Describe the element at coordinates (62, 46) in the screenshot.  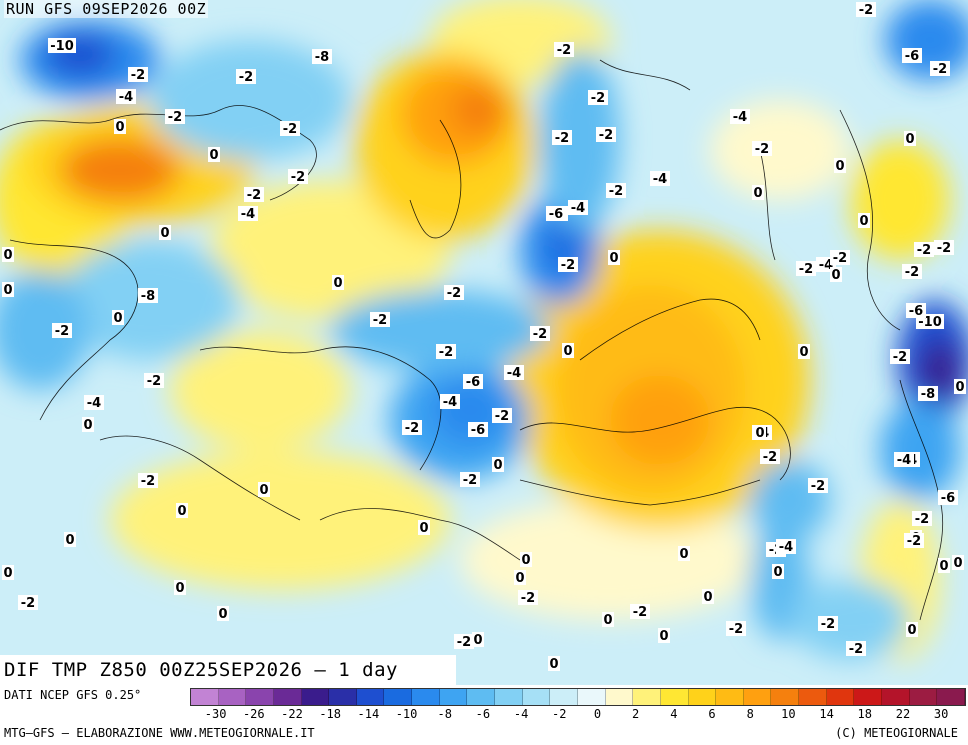
I see `contour-label: -10` at that location.